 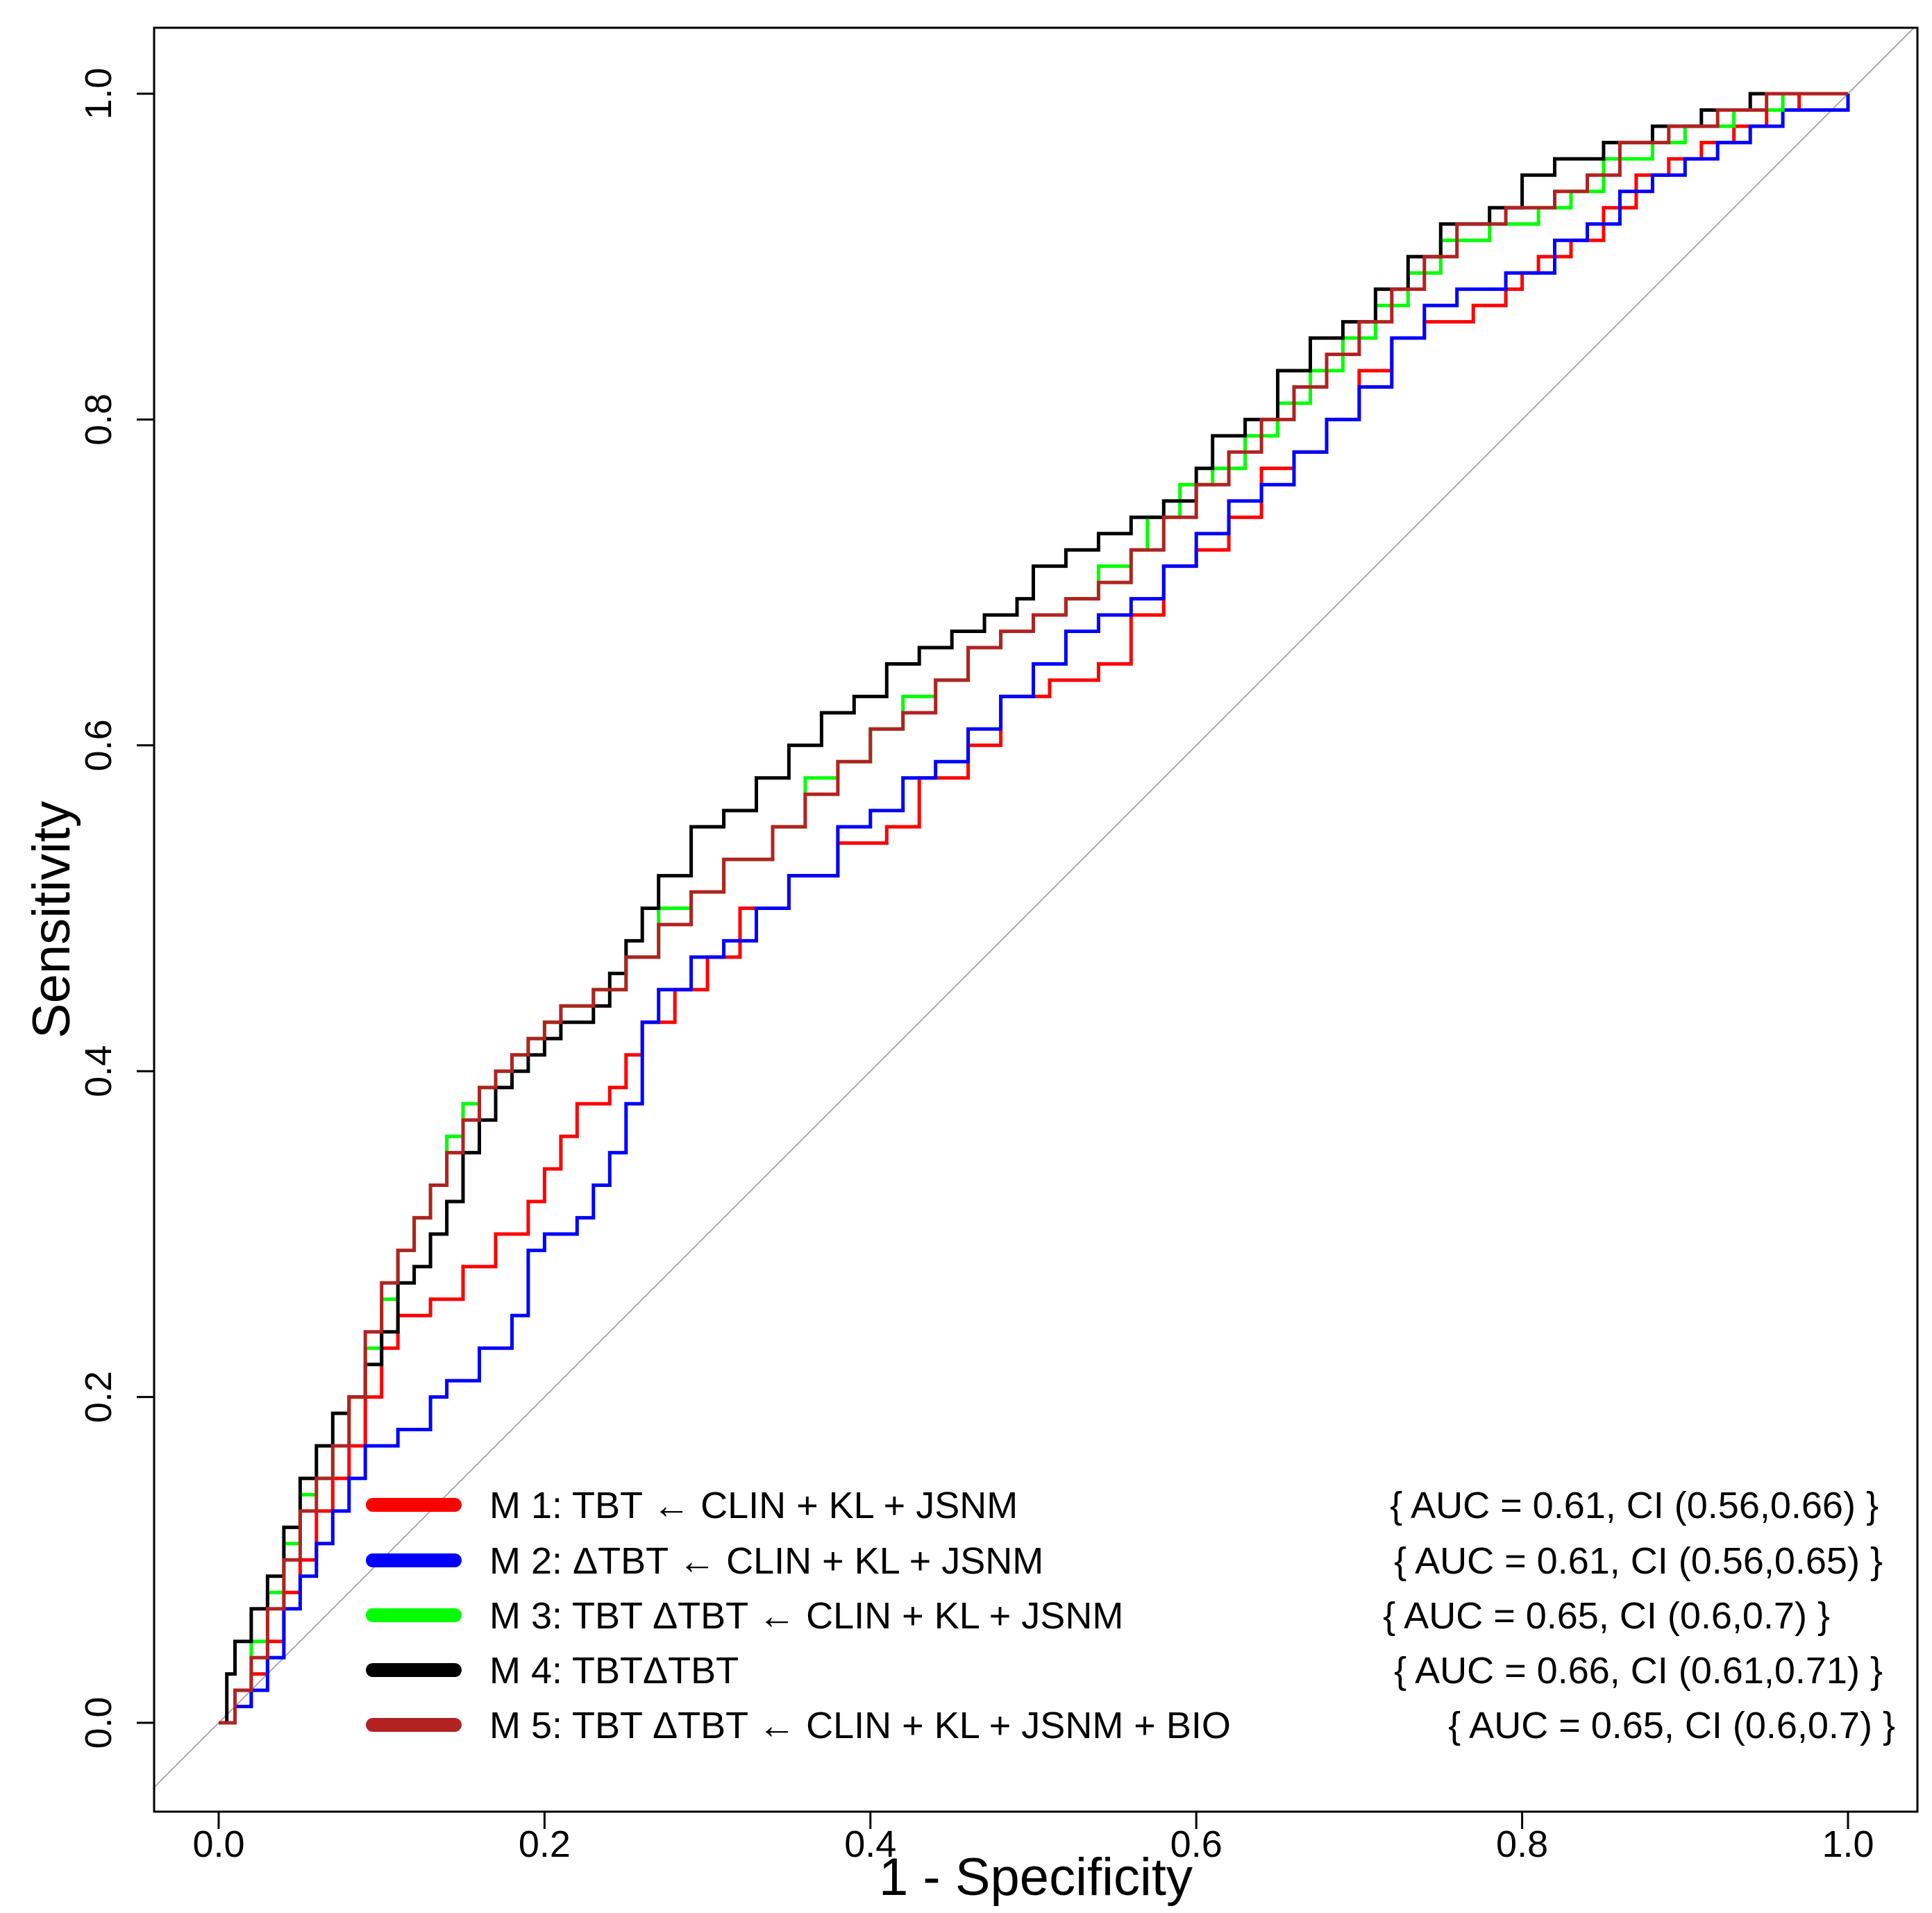 I want to click on x-tick-label: 0.8, so click(x=1522, y=1844).